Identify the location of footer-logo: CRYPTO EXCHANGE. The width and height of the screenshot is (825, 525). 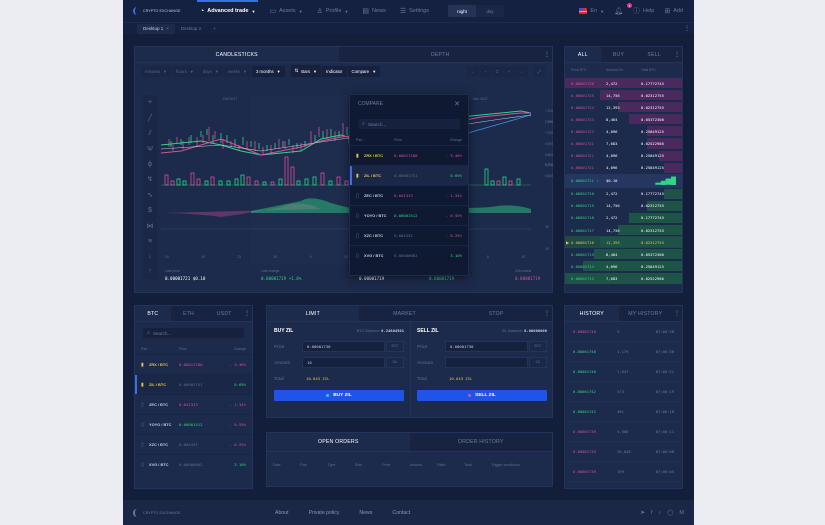
(163, 512).